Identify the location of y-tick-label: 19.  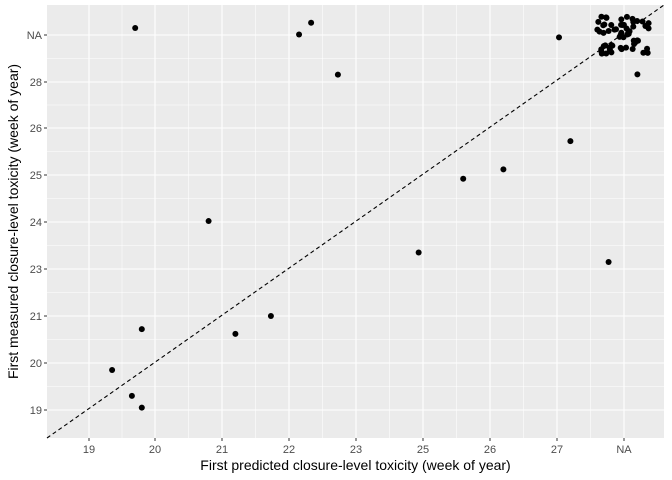
(36, 411).